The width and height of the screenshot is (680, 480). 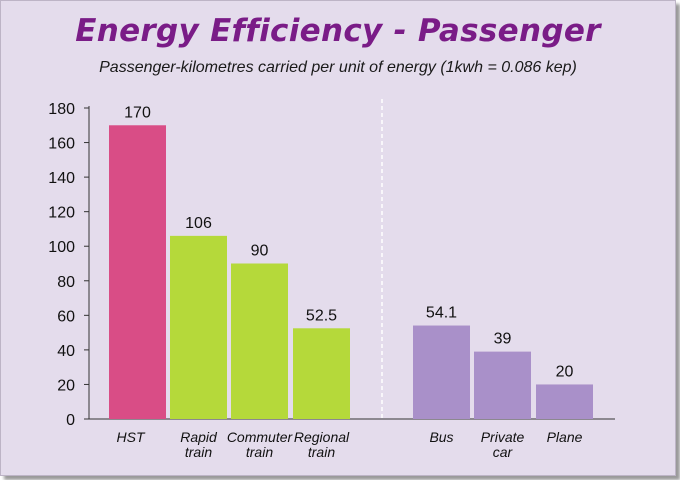 What do you see at coordinates (260, 251) in the screenshot?
I see `data-label: 90` at bounding box center [260, 251].